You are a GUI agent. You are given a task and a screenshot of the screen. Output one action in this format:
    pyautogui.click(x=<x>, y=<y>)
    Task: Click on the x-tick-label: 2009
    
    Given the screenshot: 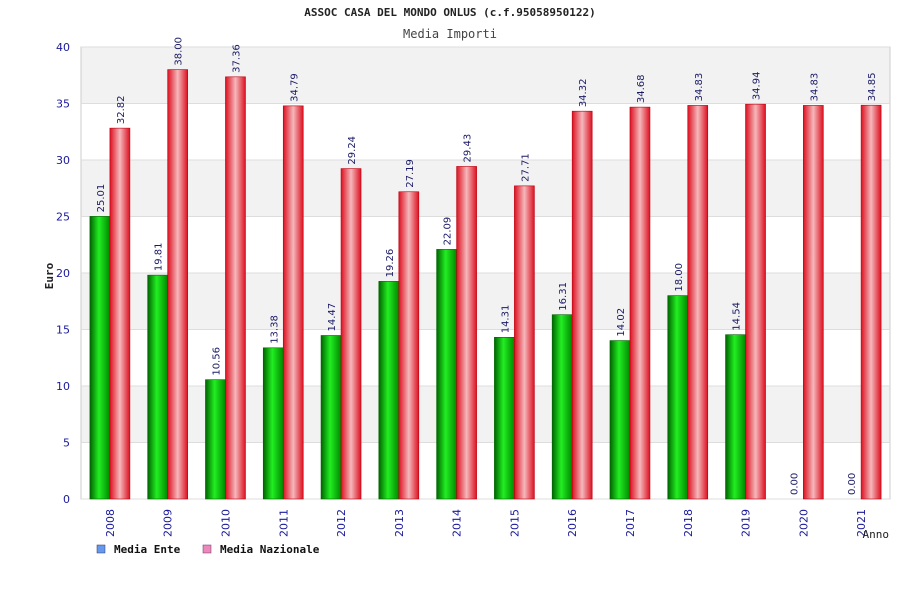 What is the action you would take?
    pyautogui.click(x=168, y=523)
    